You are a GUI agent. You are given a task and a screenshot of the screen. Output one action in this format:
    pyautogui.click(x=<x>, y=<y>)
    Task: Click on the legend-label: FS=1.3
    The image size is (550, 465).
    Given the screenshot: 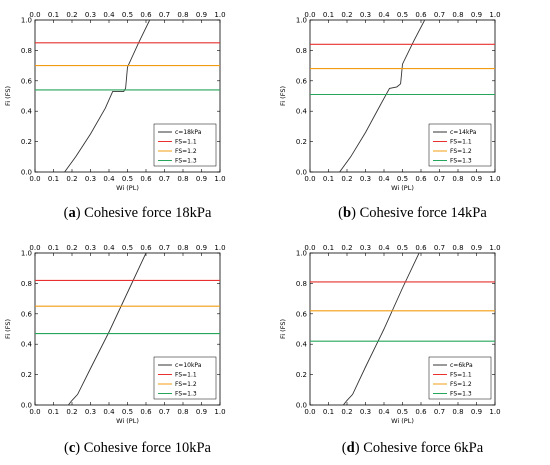 What is the action you would take?
    pyautogui.click(x=186, y=161)
    